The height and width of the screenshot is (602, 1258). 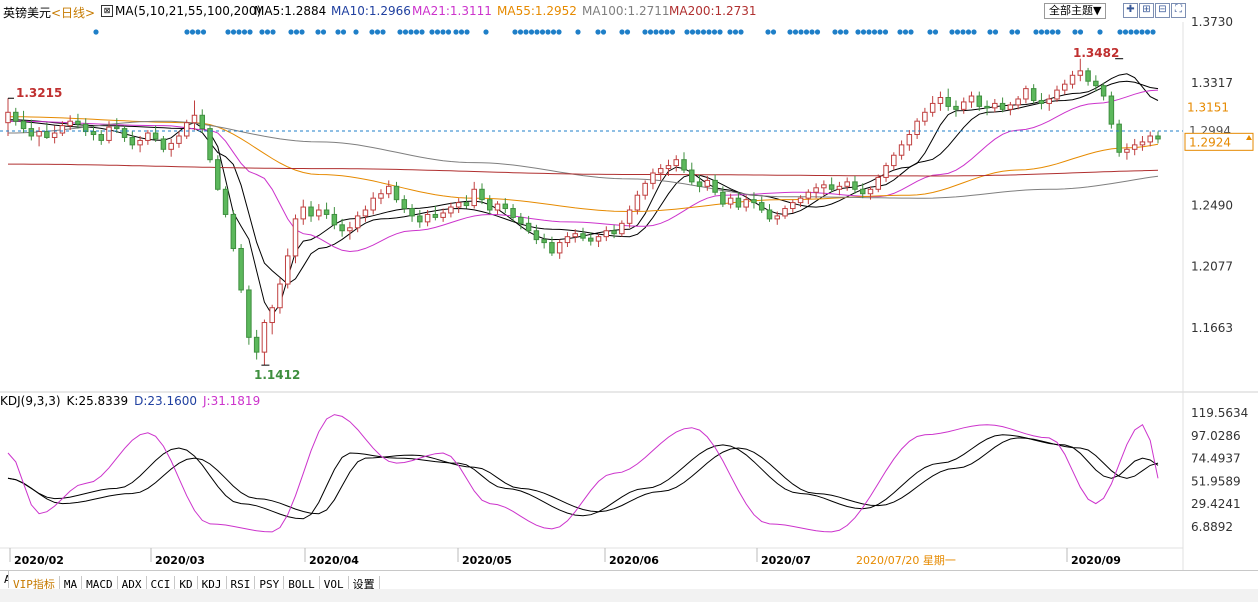 I want to click on tab-psy: PSY, so click(x=270, y=584).